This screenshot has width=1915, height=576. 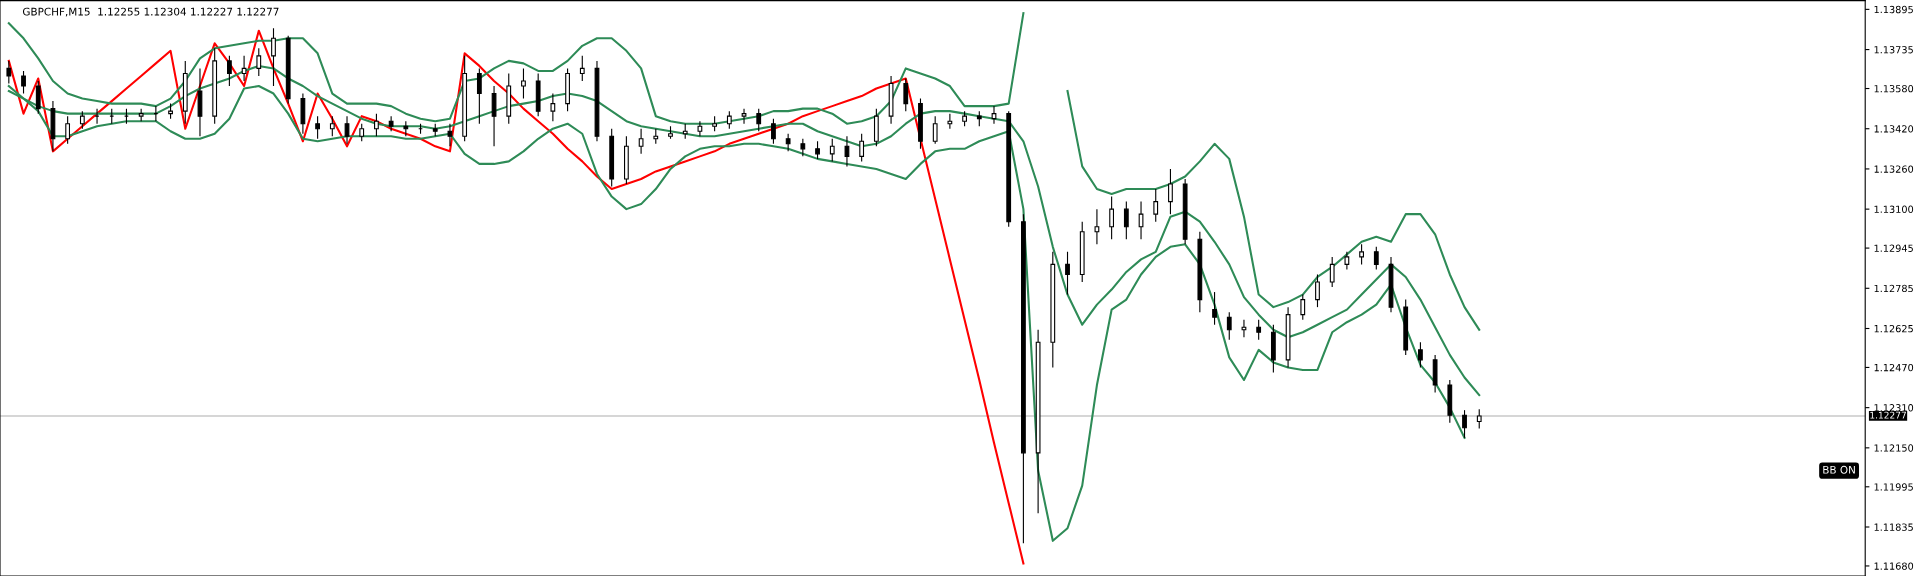 What do you see at coordinates (1893, 487) in the screenshot?
I see `y-tick-label: 1.11995` at bounding box center [1893, 487].